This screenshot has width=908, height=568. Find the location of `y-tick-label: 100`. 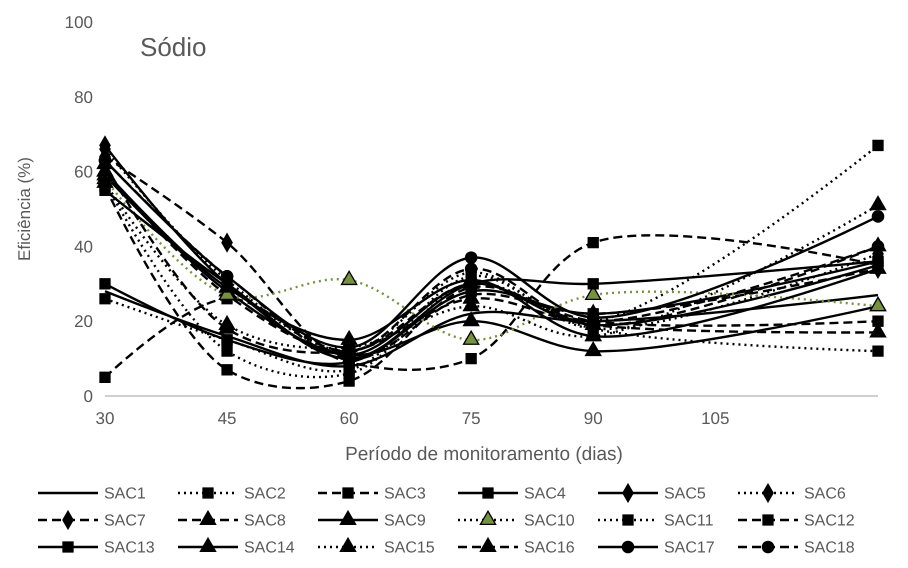

y-tick-label: 100 is located at coordinates (78, 22).